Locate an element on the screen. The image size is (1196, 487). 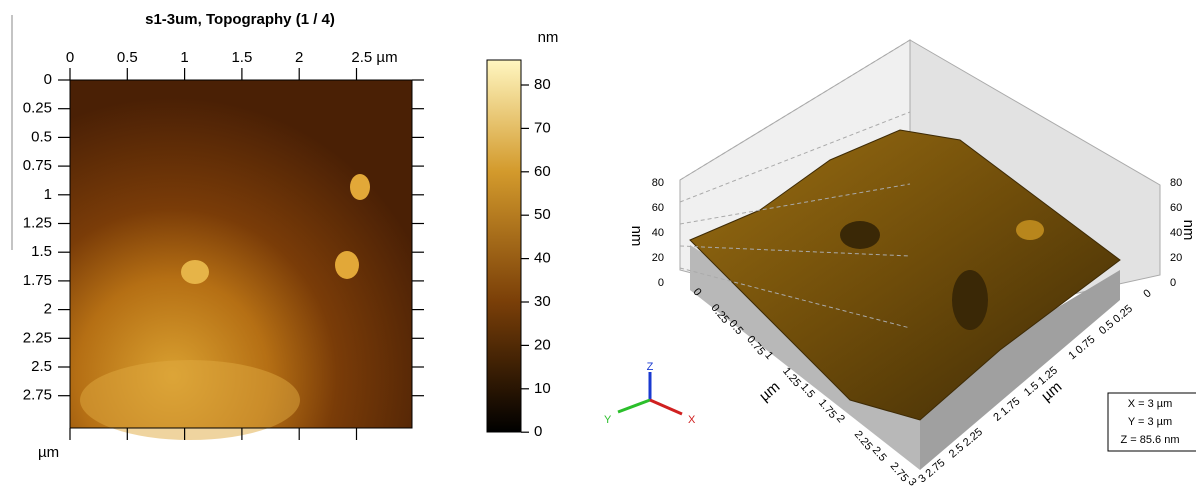
y-tick-label: 1.25 is located at coordinates (37, 222).